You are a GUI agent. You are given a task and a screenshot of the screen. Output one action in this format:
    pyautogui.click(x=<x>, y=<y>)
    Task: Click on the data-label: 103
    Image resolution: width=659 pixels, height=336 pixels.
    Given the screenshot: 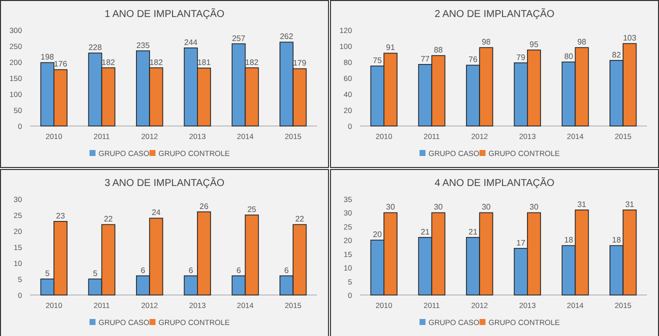 What is the action you would take?
    pyautogui.click(x=629, y=38)
    